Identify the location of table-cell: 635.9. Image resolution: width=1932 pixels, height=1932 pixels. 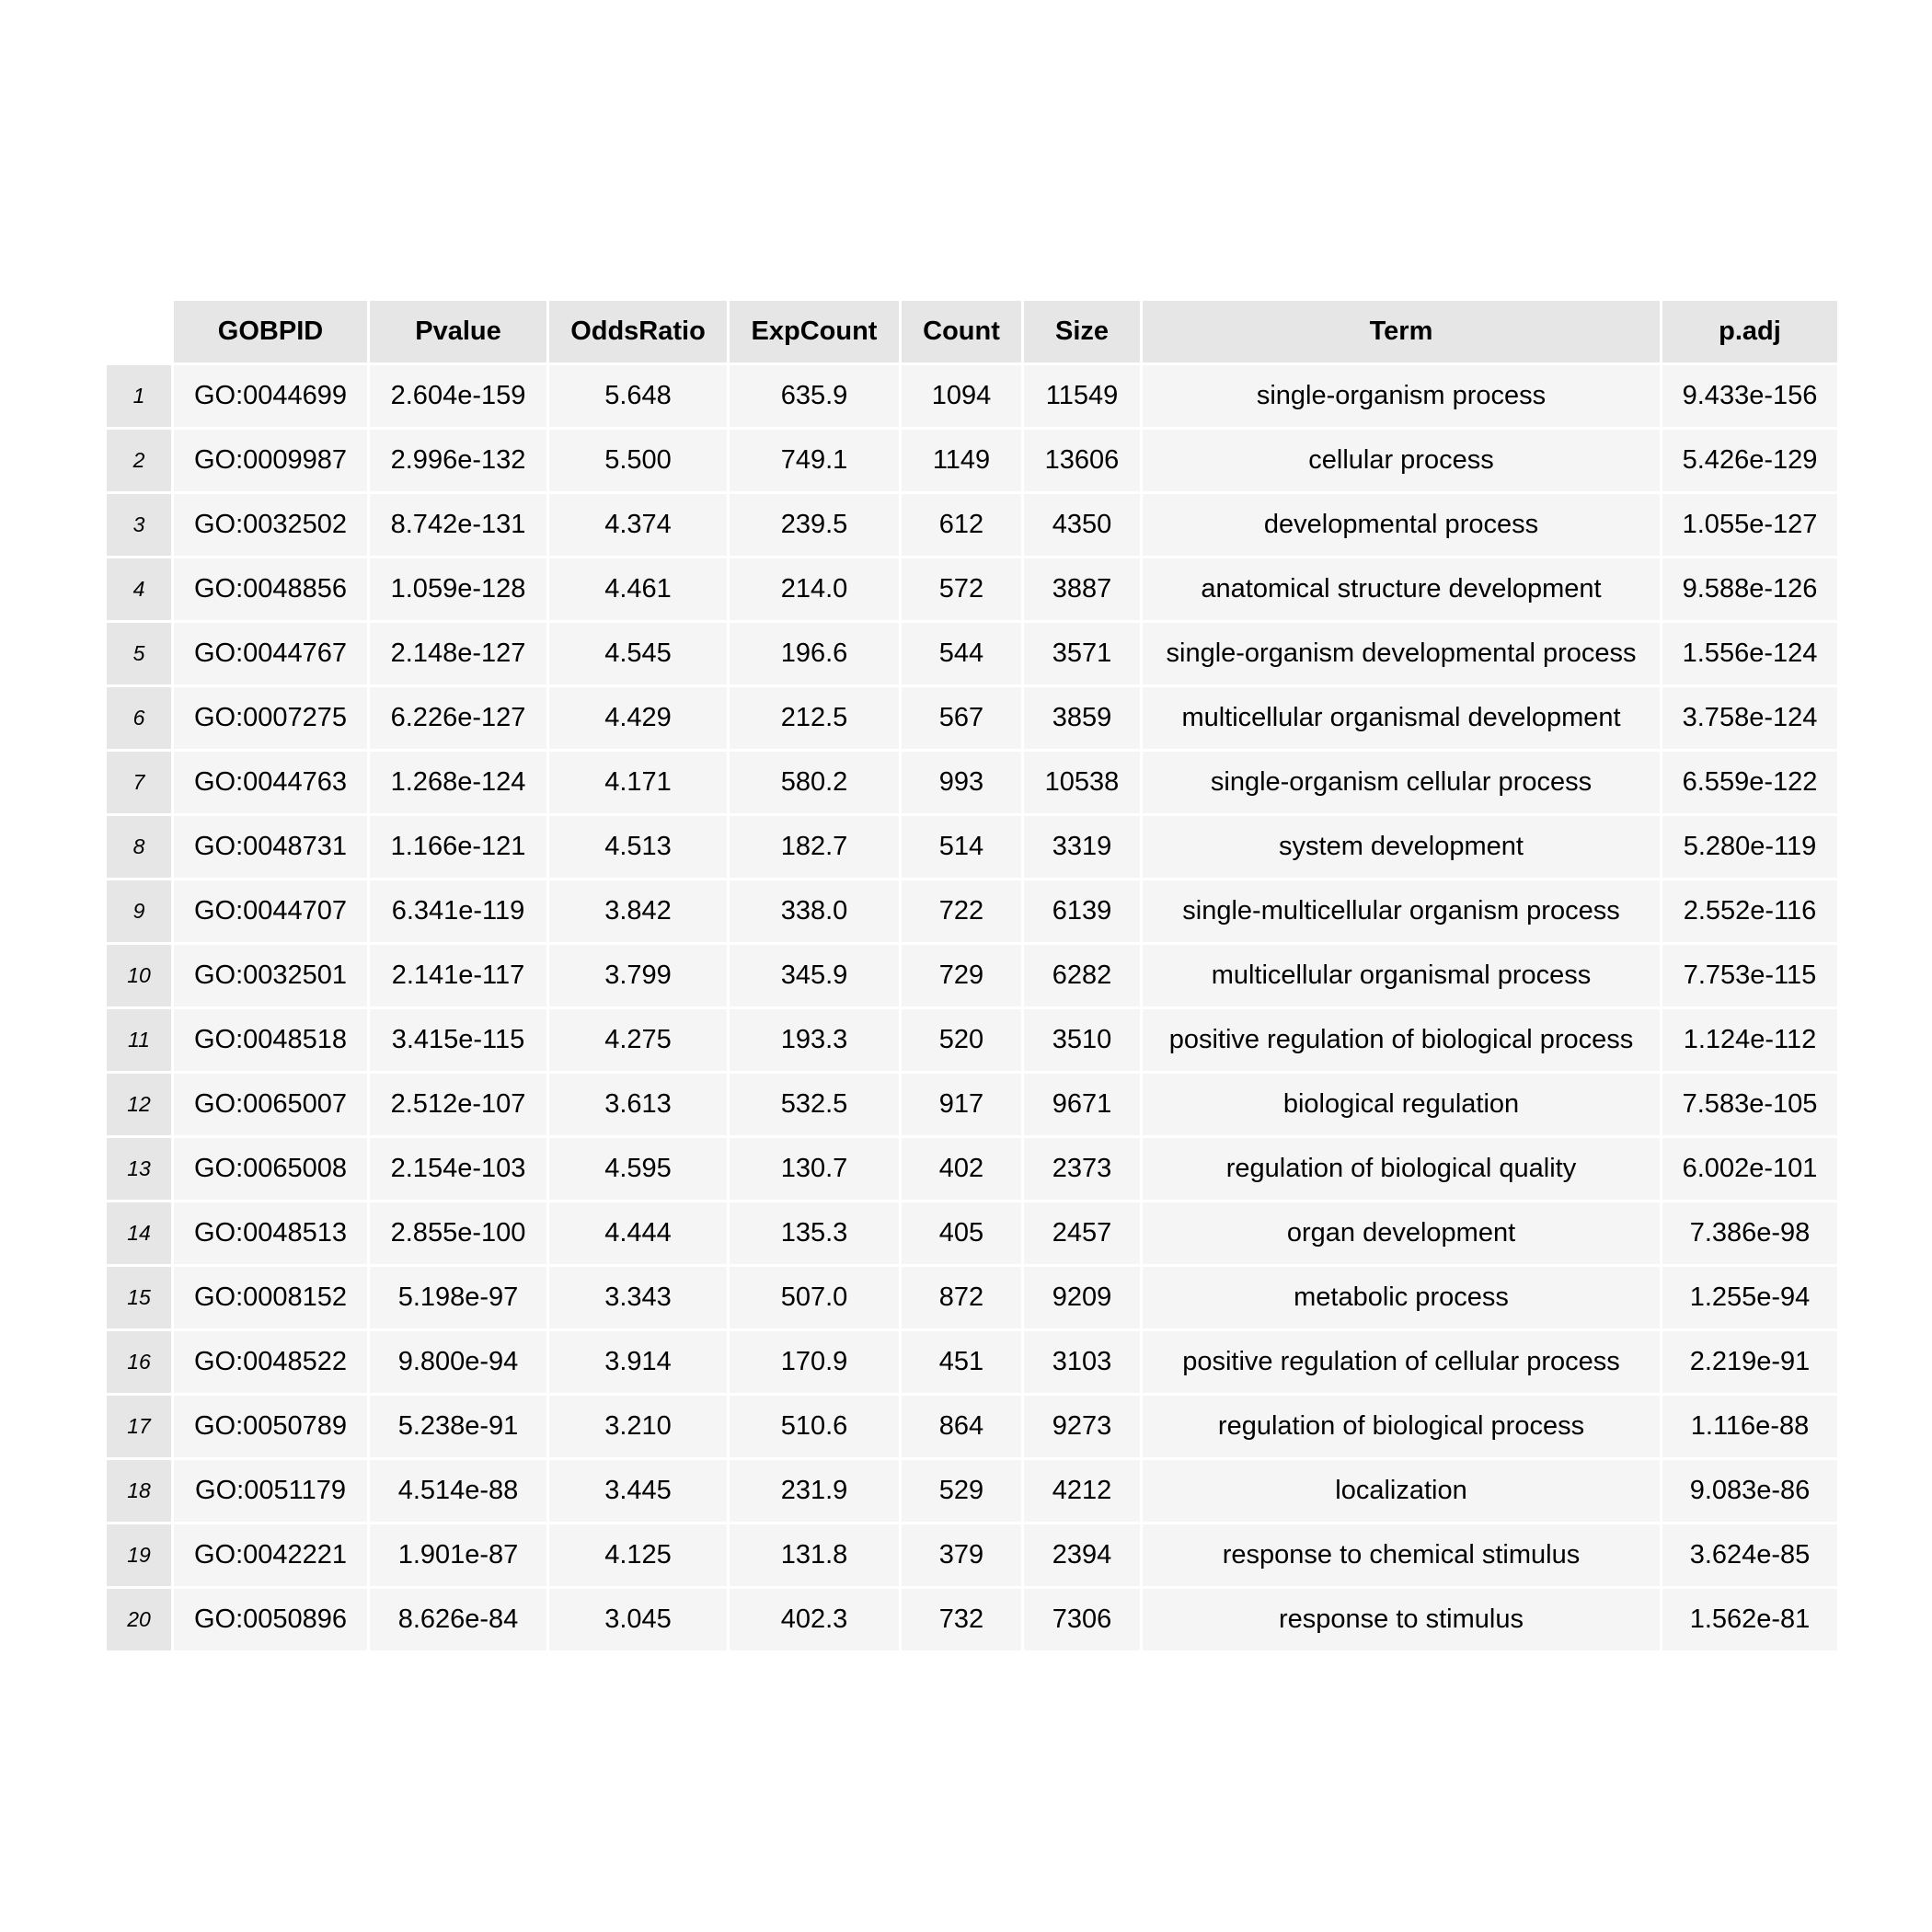
(814, 396).